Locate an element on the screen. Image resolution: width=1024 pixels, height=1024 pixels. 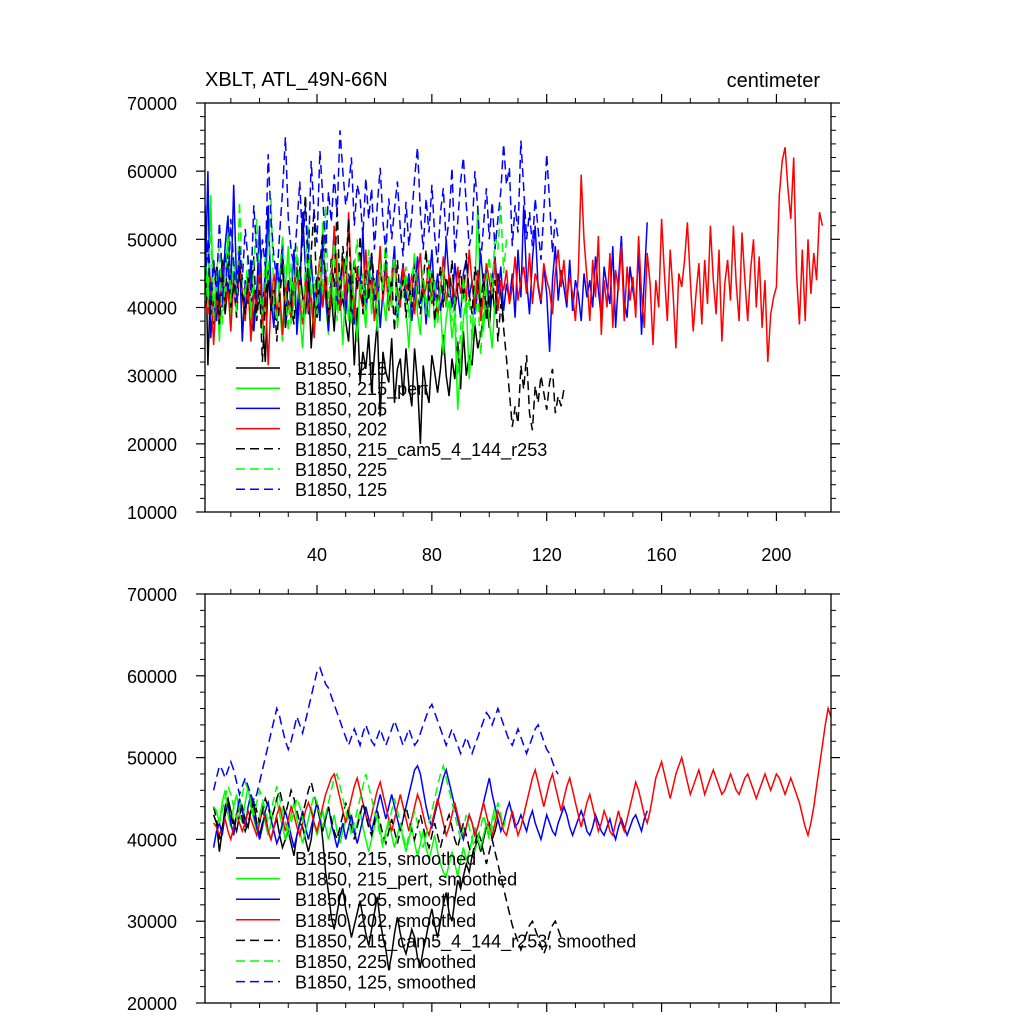
legend-label-b1850-225-smoothed: B1850, 225, smoothed is located at coordinates (385, 962).